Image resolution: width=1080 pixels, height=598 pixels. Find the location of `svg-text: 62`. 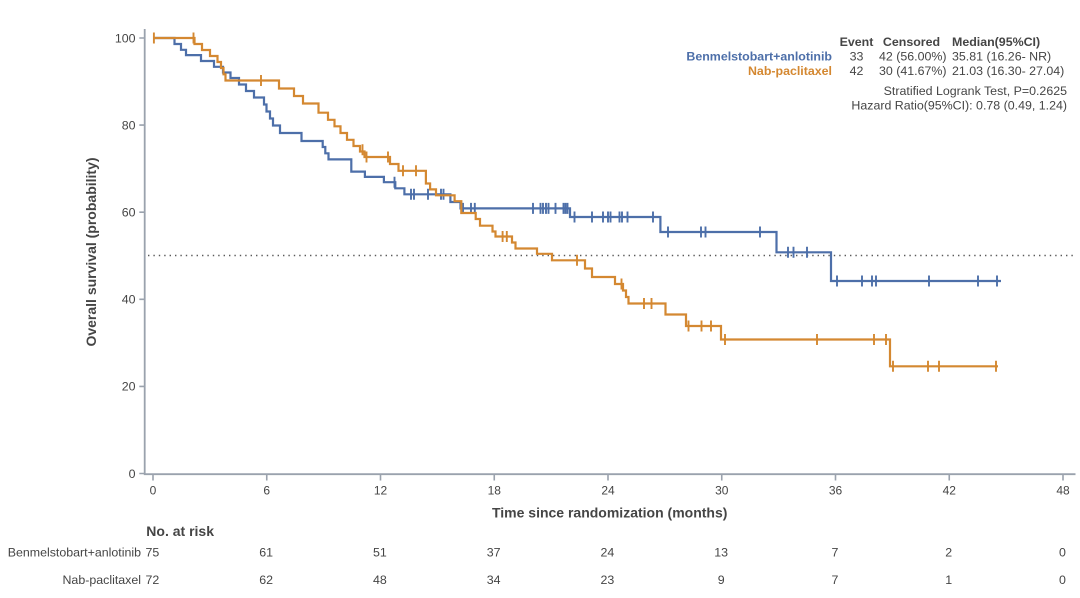

svg-text: 62 is located at coordinates (266, 580).